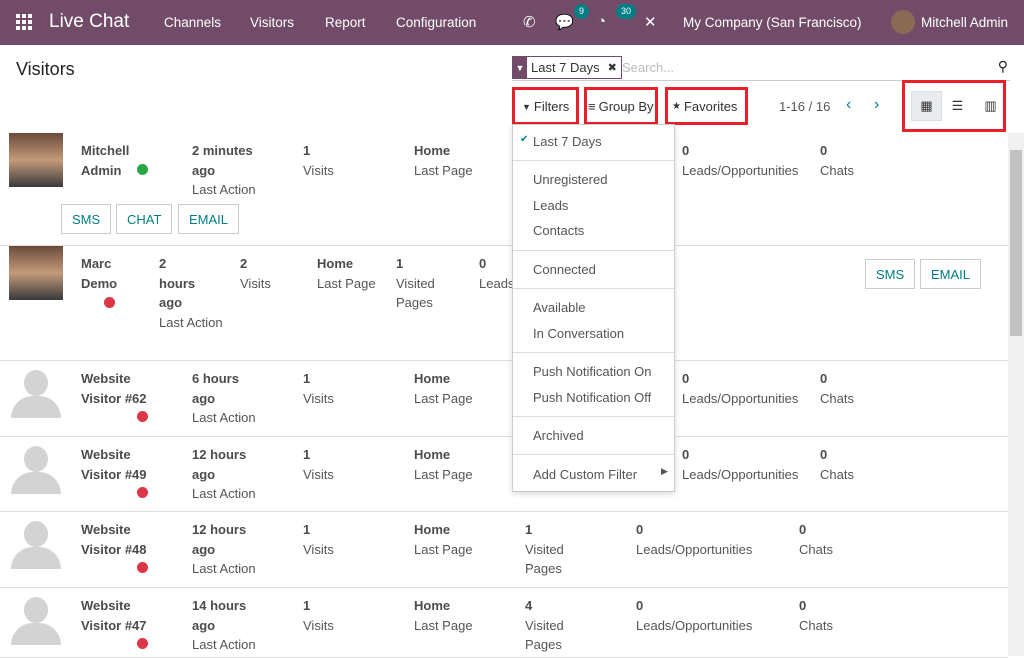 This screenshot has height=658, width=1024. Describe the element at coordinates (572, 17) in the screenshot. I see `messages-icon: 💬 9` at that location.